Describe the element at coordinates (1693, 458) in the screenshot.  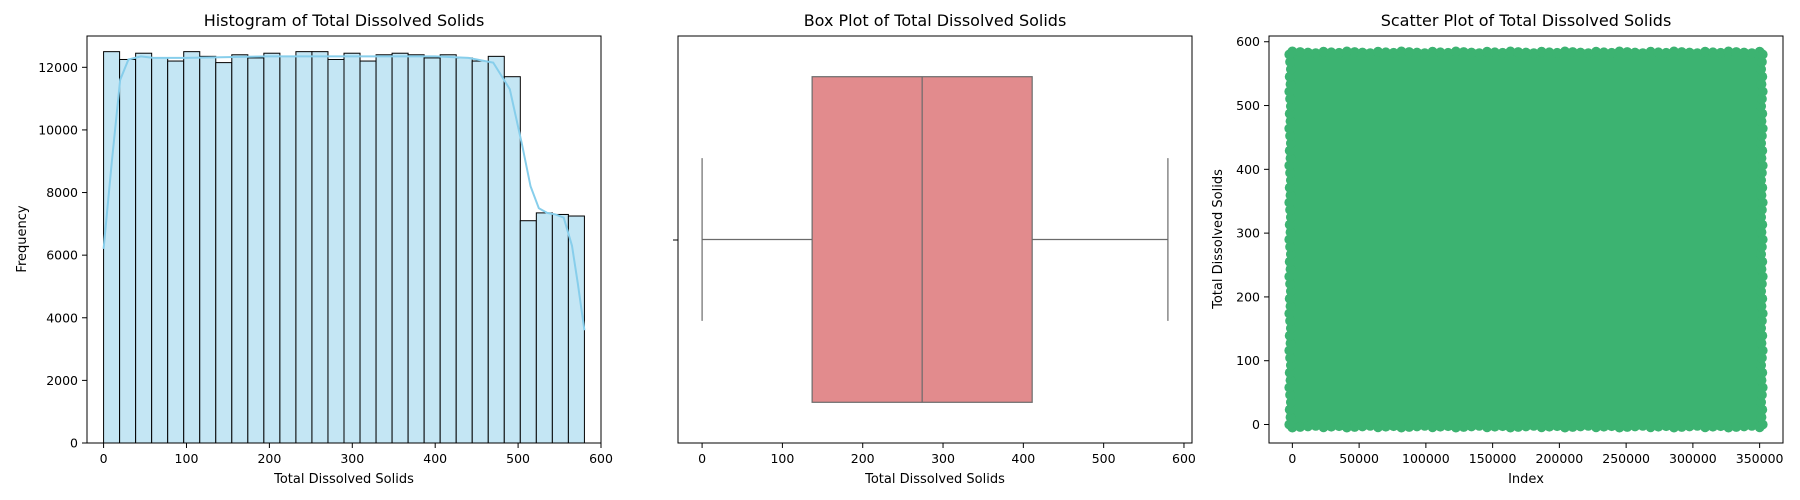
I see `scatter-x-tick-label: 300000` at that location.